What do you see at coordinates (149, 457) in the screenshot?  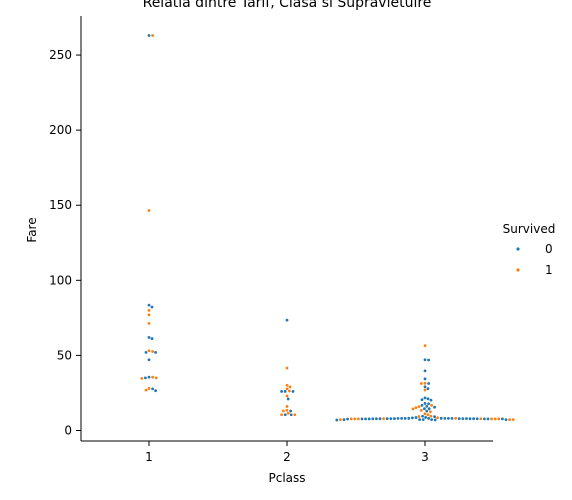 I see `x-tick-label: 1` at bounding box center [149, 457].